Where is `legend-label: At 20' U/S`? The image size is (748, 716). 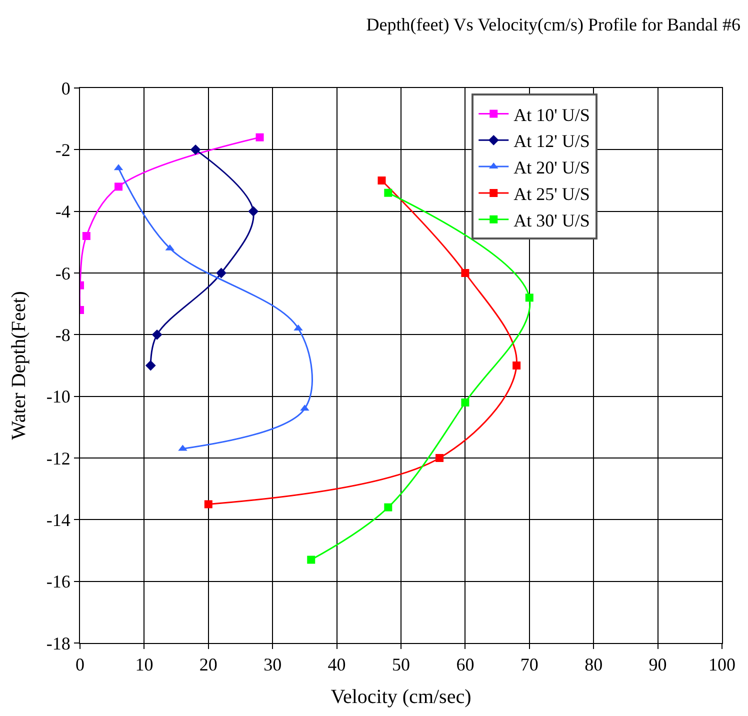
legend-label: At 20' U/S is located at coordinates (552, 168).